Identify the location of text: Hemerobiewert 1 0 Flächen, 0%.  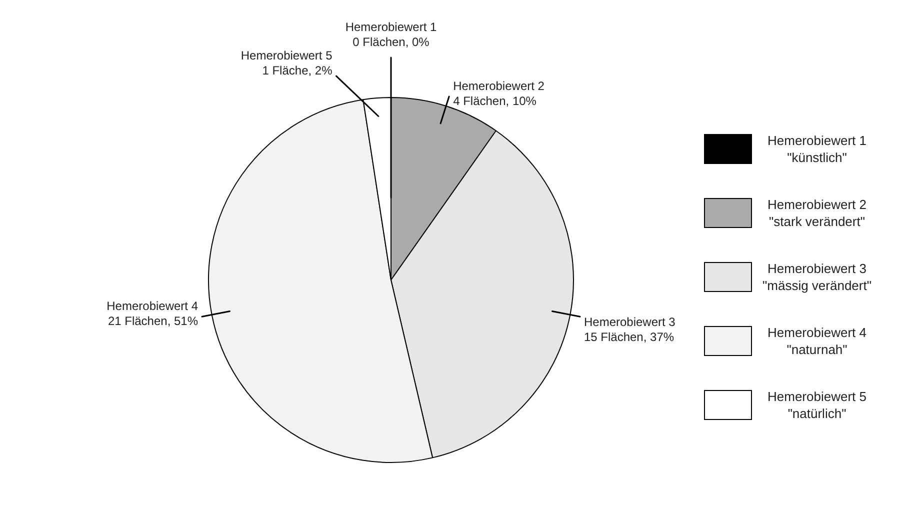
(391, 34).